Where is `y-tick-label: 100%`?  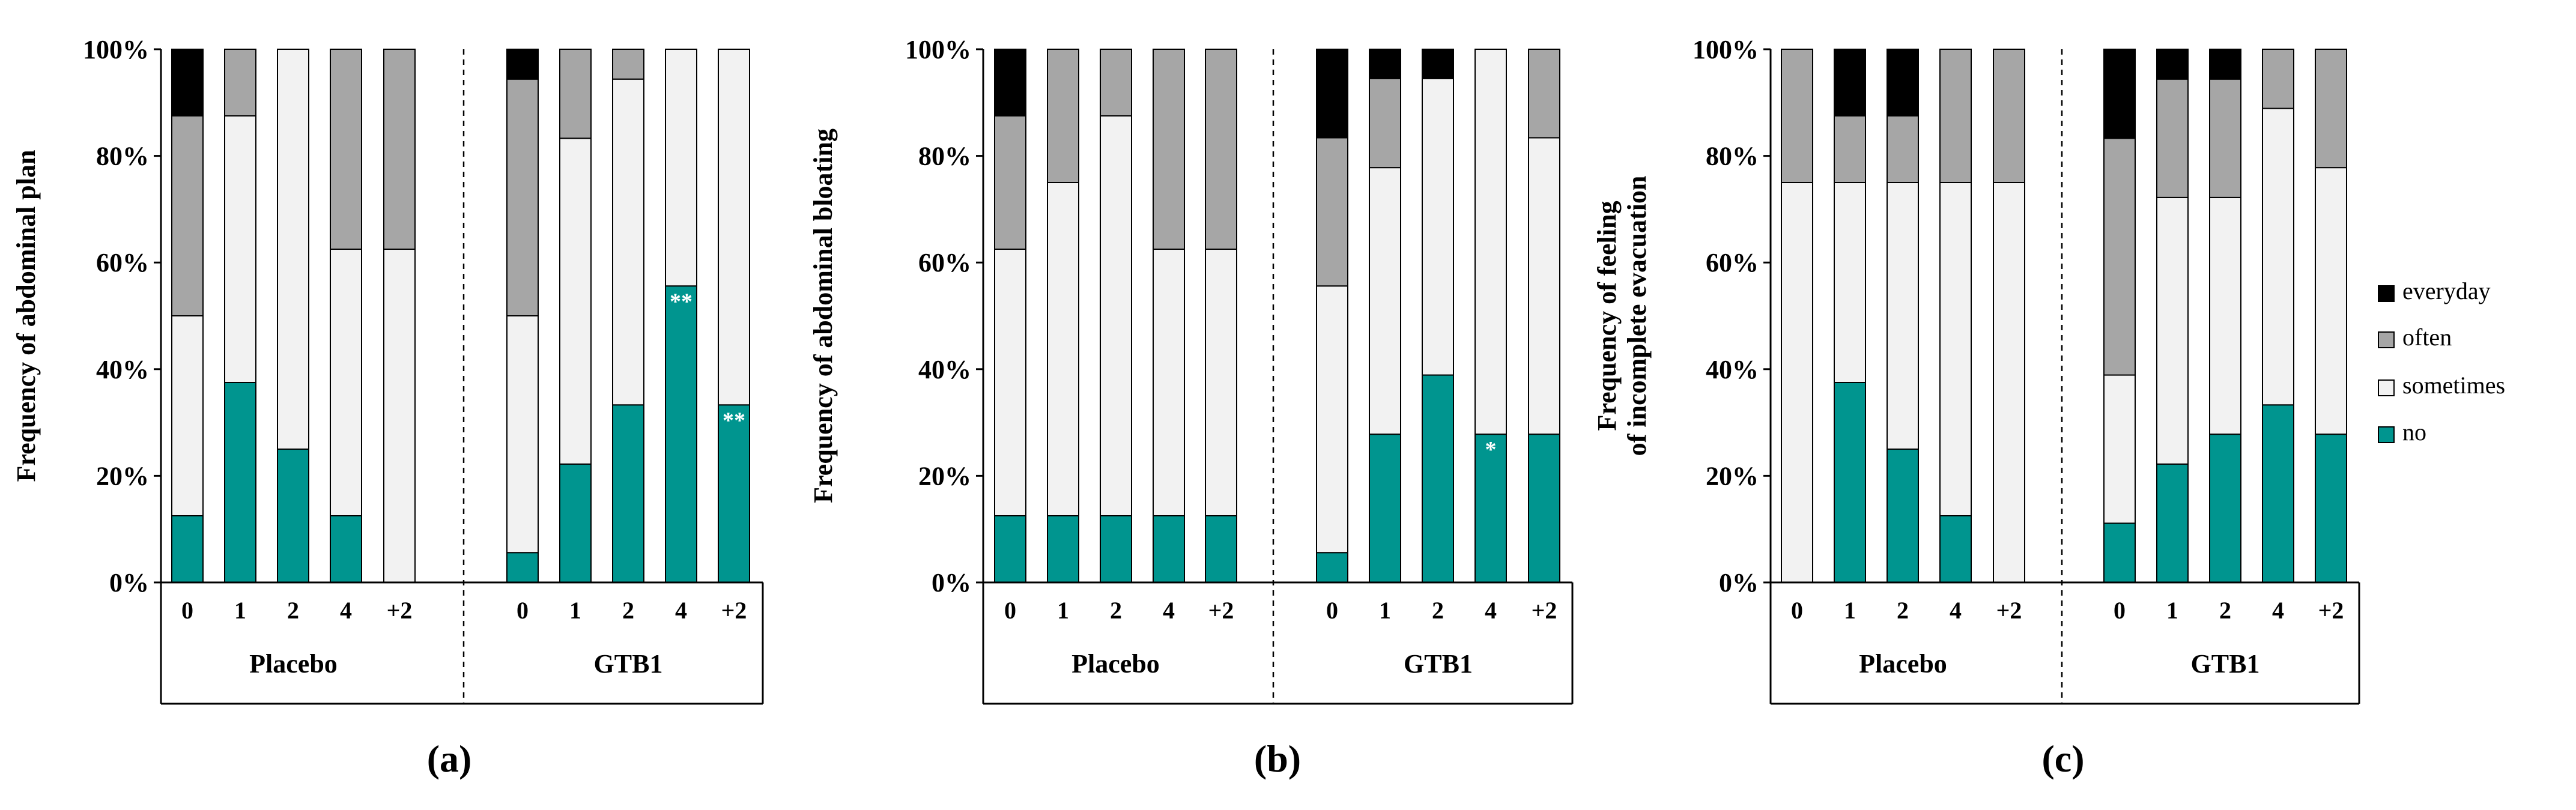 y-tick-label: 100% is located at coordinates (1726, 49).